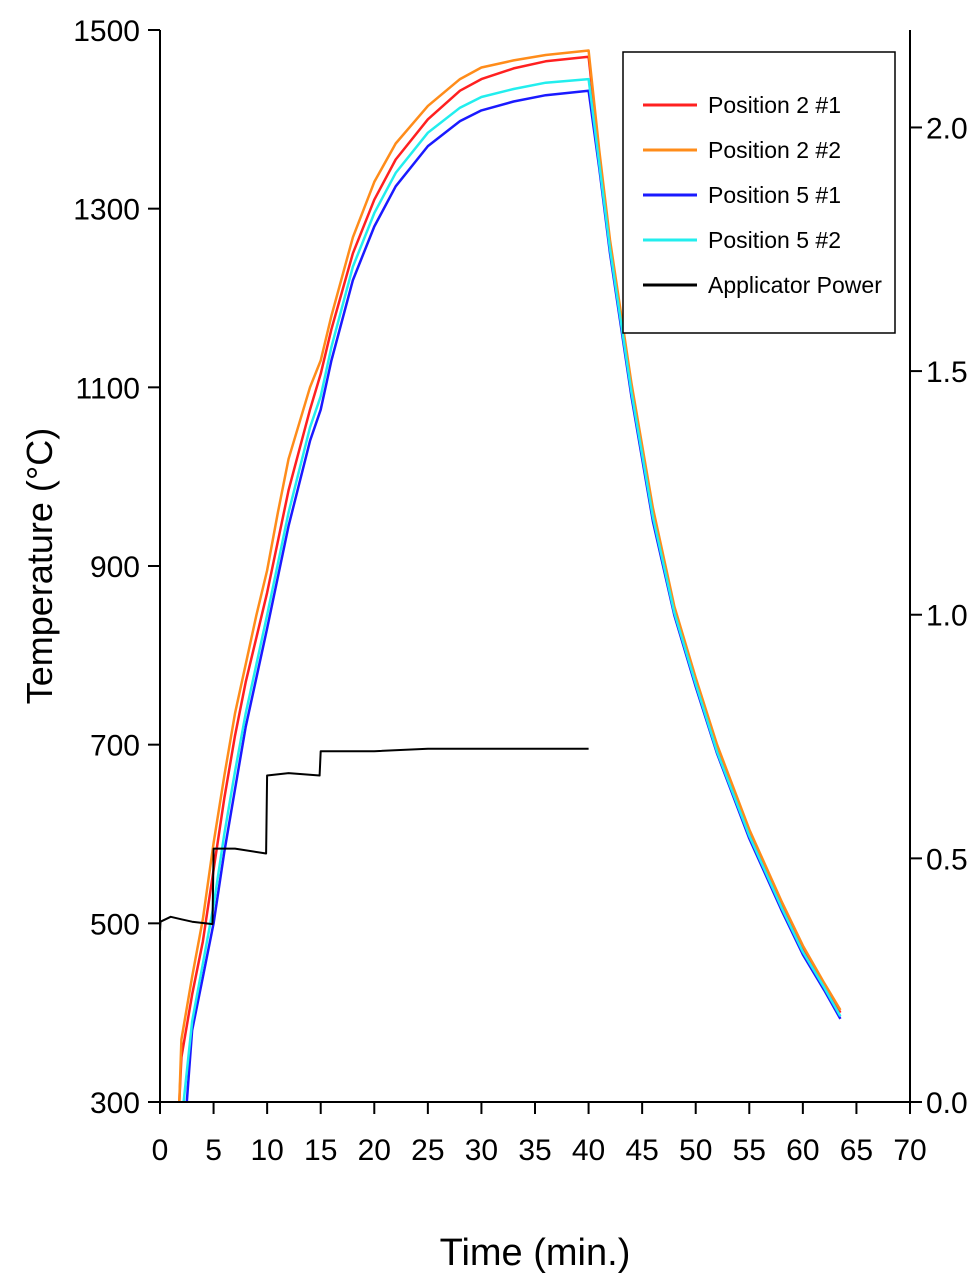 This screenshot has height=1280, width=976. What do you see at coordinates (106, 31) in the screenshot?
I see `y-tick-label: 1500` at bounding box center [106, 31].